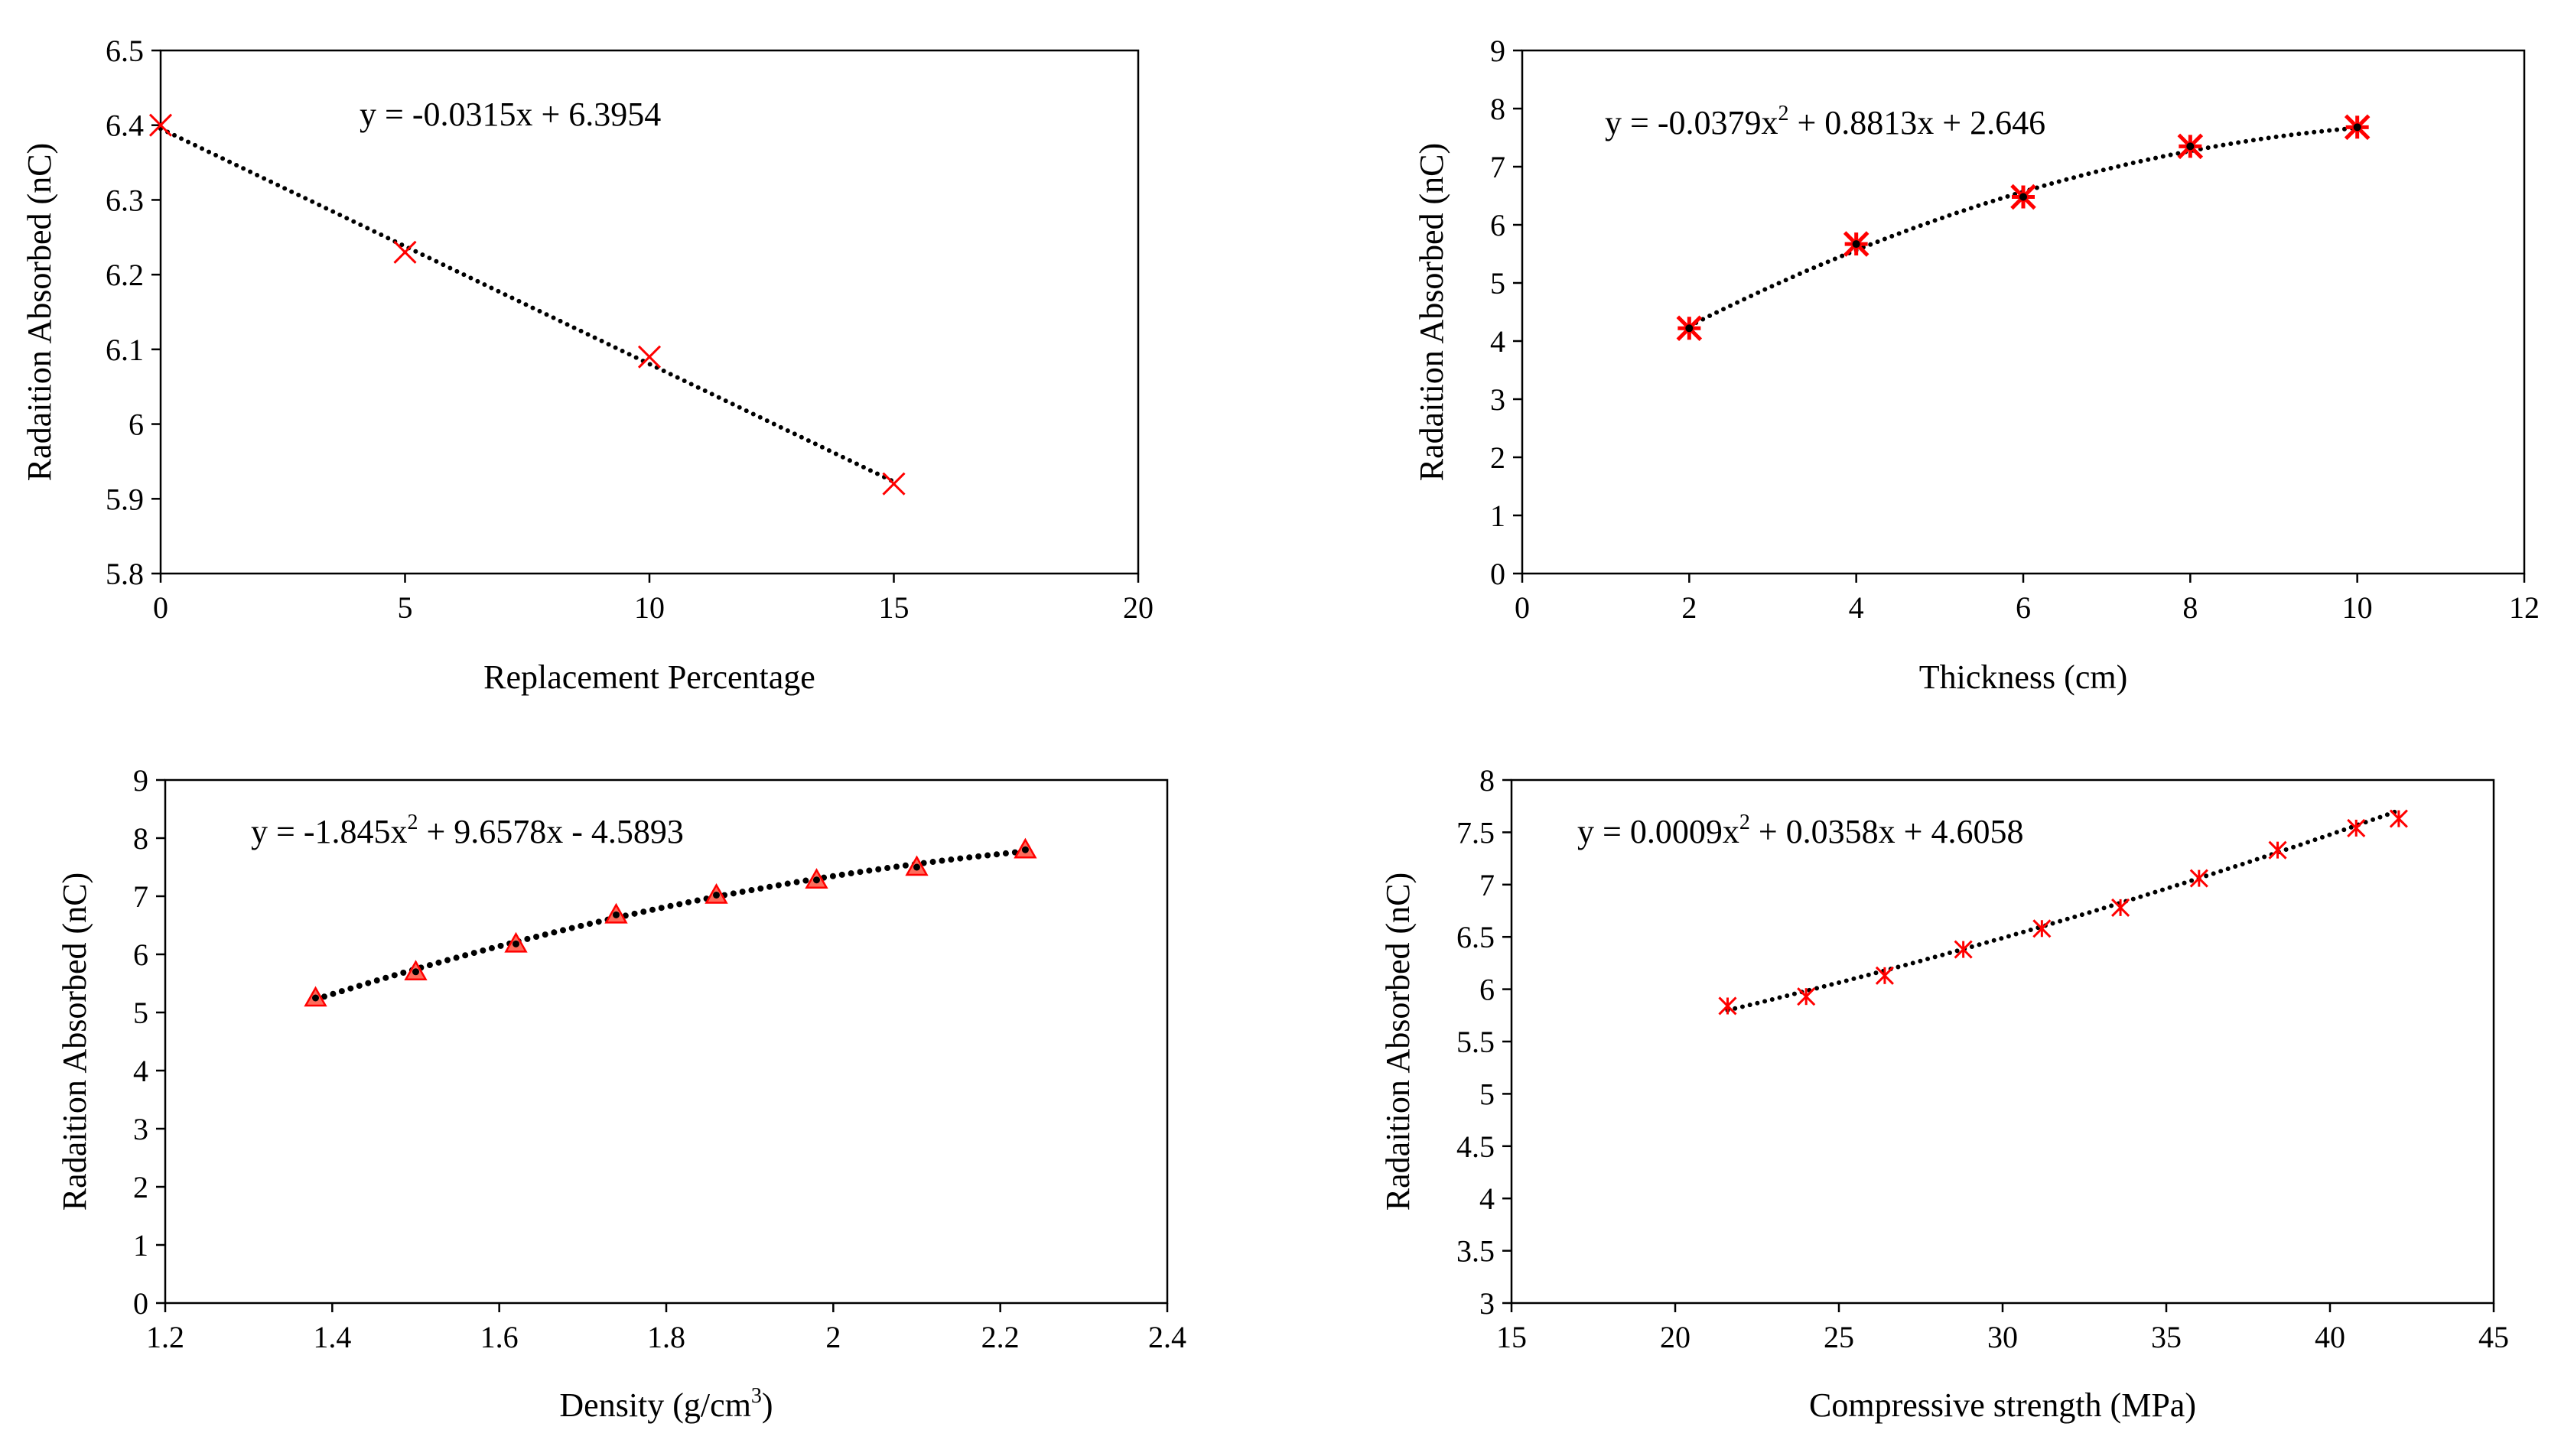 The width and height of the screenshot is (2561, 1456). Describe the element at coordinates (1887, 831) in the screenshot. I see `equation-part: + 0.0358x + 4.6058` at that location.